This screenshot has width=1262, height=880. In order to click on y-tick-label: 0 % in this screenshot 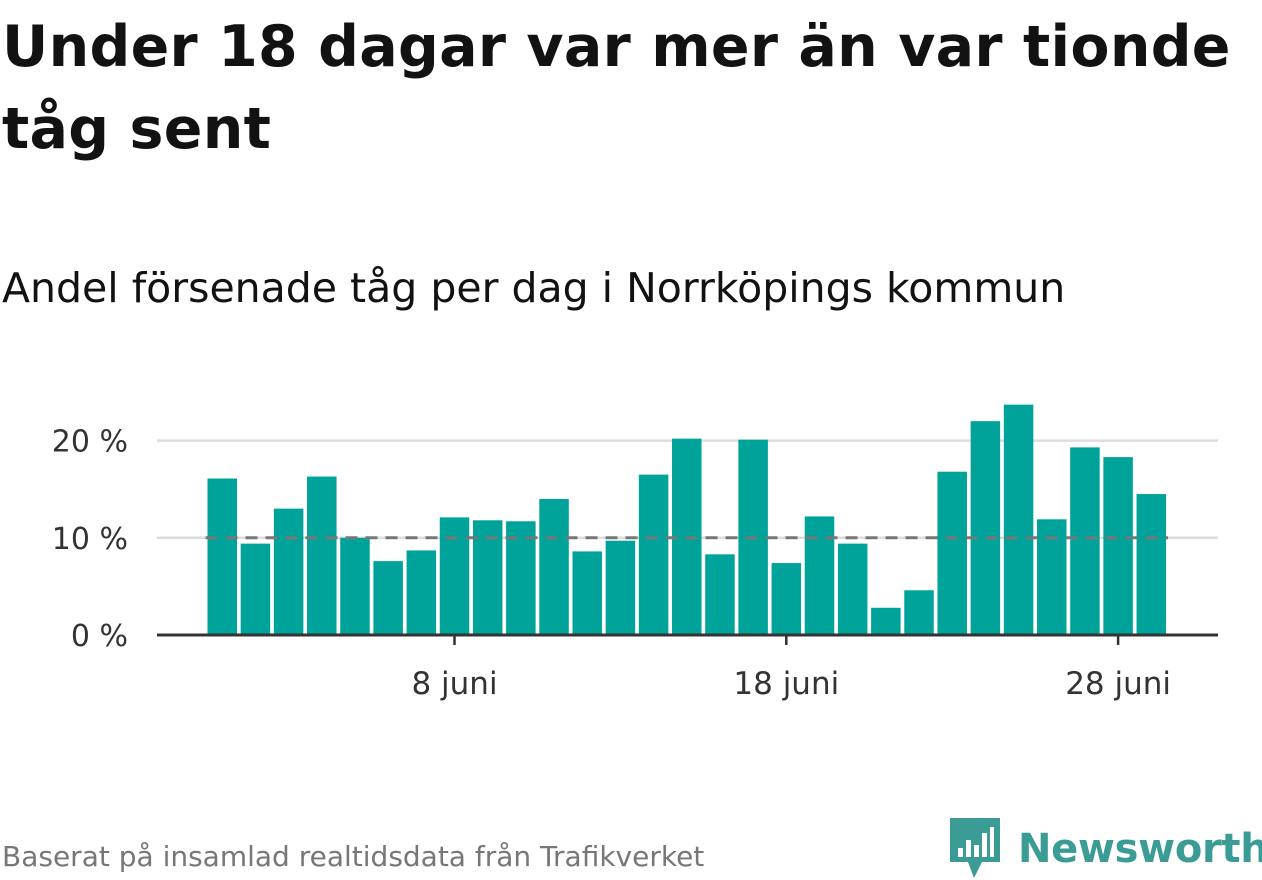, I will do `click(99, 636)`.